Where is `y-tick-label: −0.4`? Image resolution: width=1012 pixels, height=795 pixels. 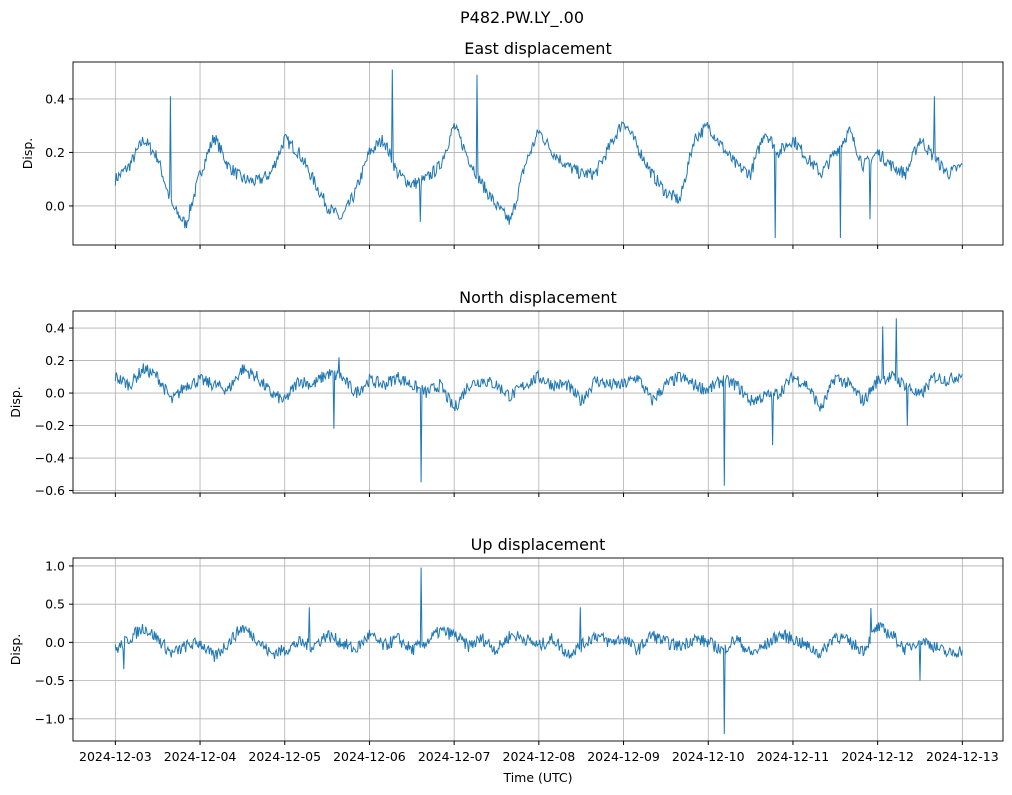
y-tick-label: −0.4 is located at coordinates (50, 458).